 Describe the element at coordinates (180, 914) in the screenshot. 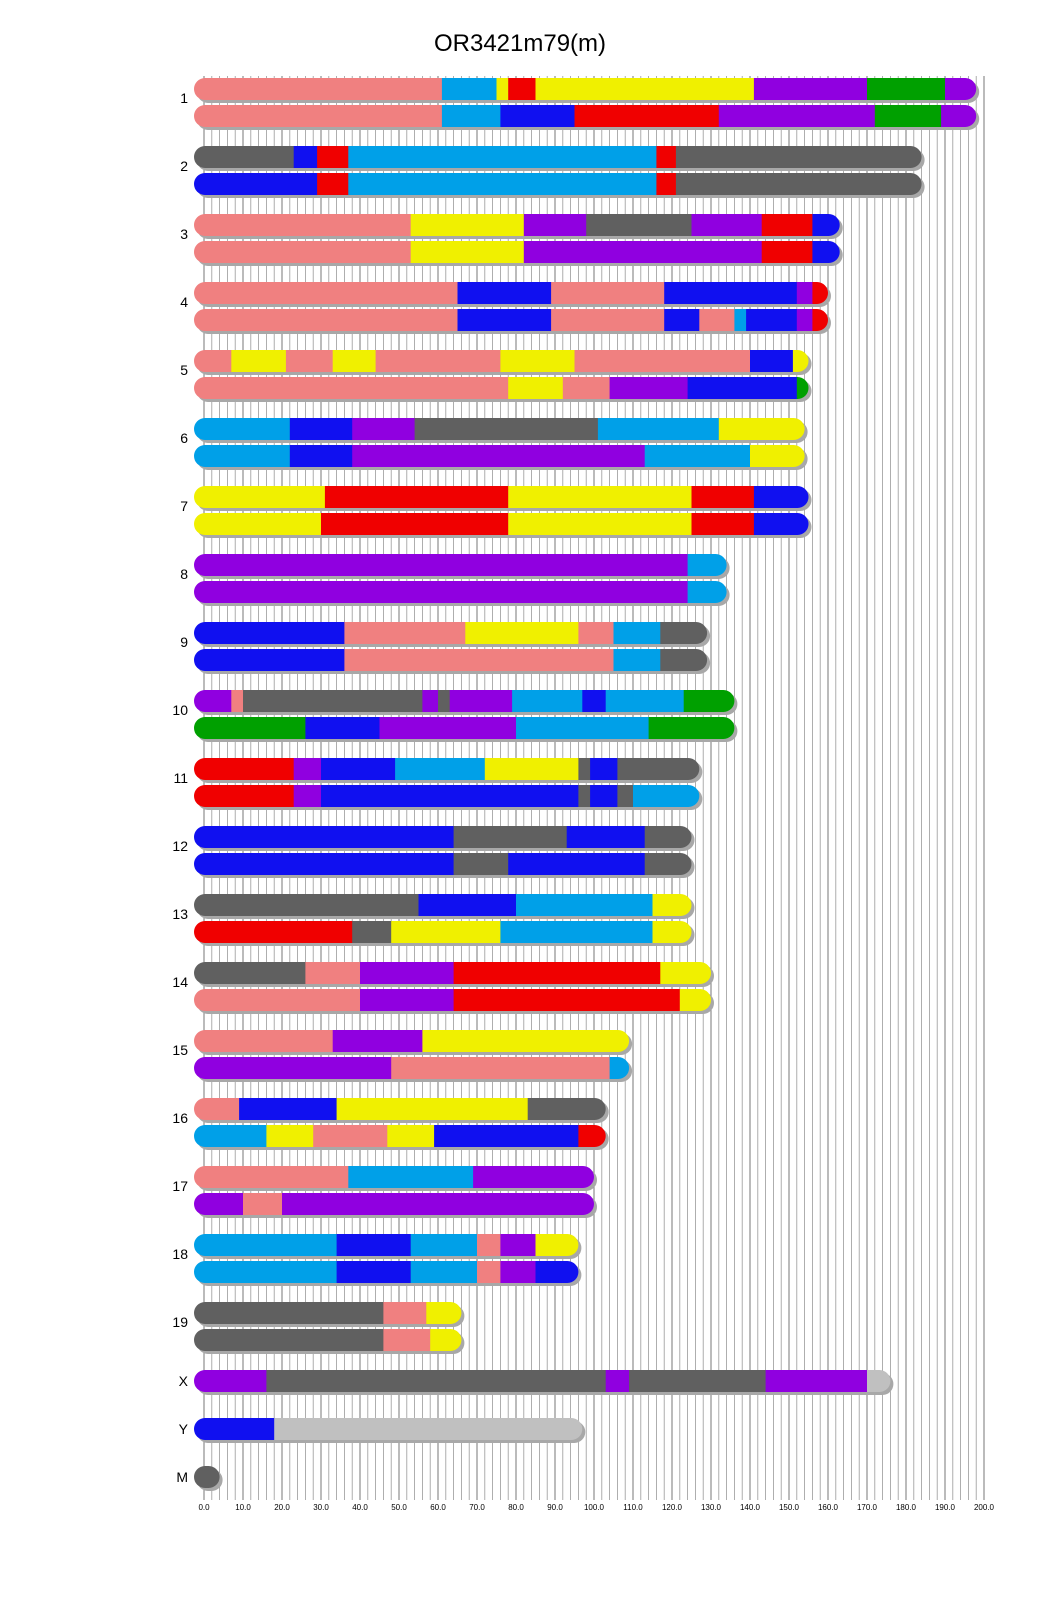

I see `chromosome-label: 13` at that location.